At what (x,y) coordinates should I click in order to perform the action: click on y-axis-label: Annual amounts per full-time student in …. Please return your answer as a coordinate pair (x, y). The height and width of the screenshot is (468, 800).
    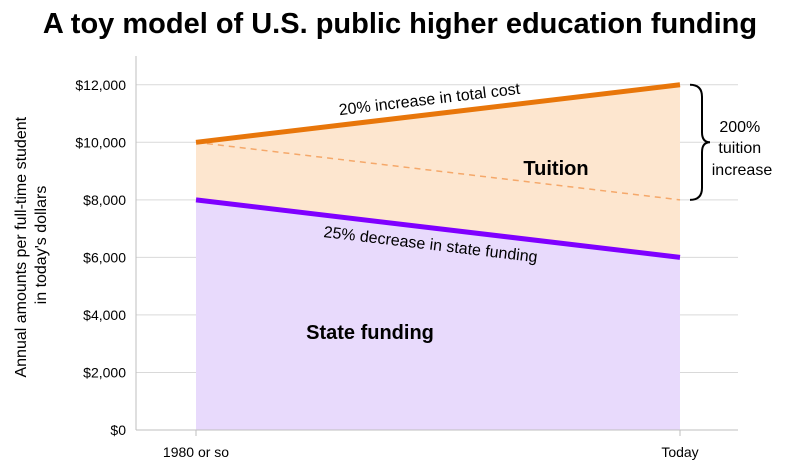
    Looking at the image, I should click on (31, 244).